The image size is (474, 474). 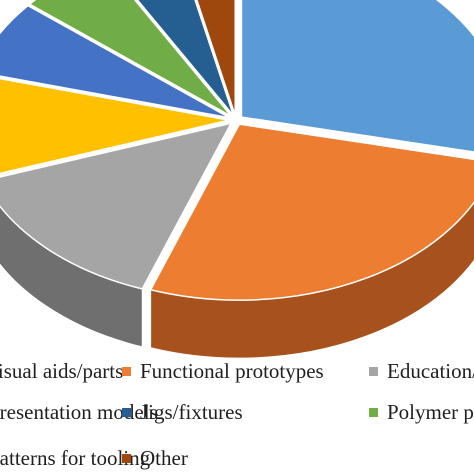 I want to click on pie-slice-other, so click(x=216, y=58).